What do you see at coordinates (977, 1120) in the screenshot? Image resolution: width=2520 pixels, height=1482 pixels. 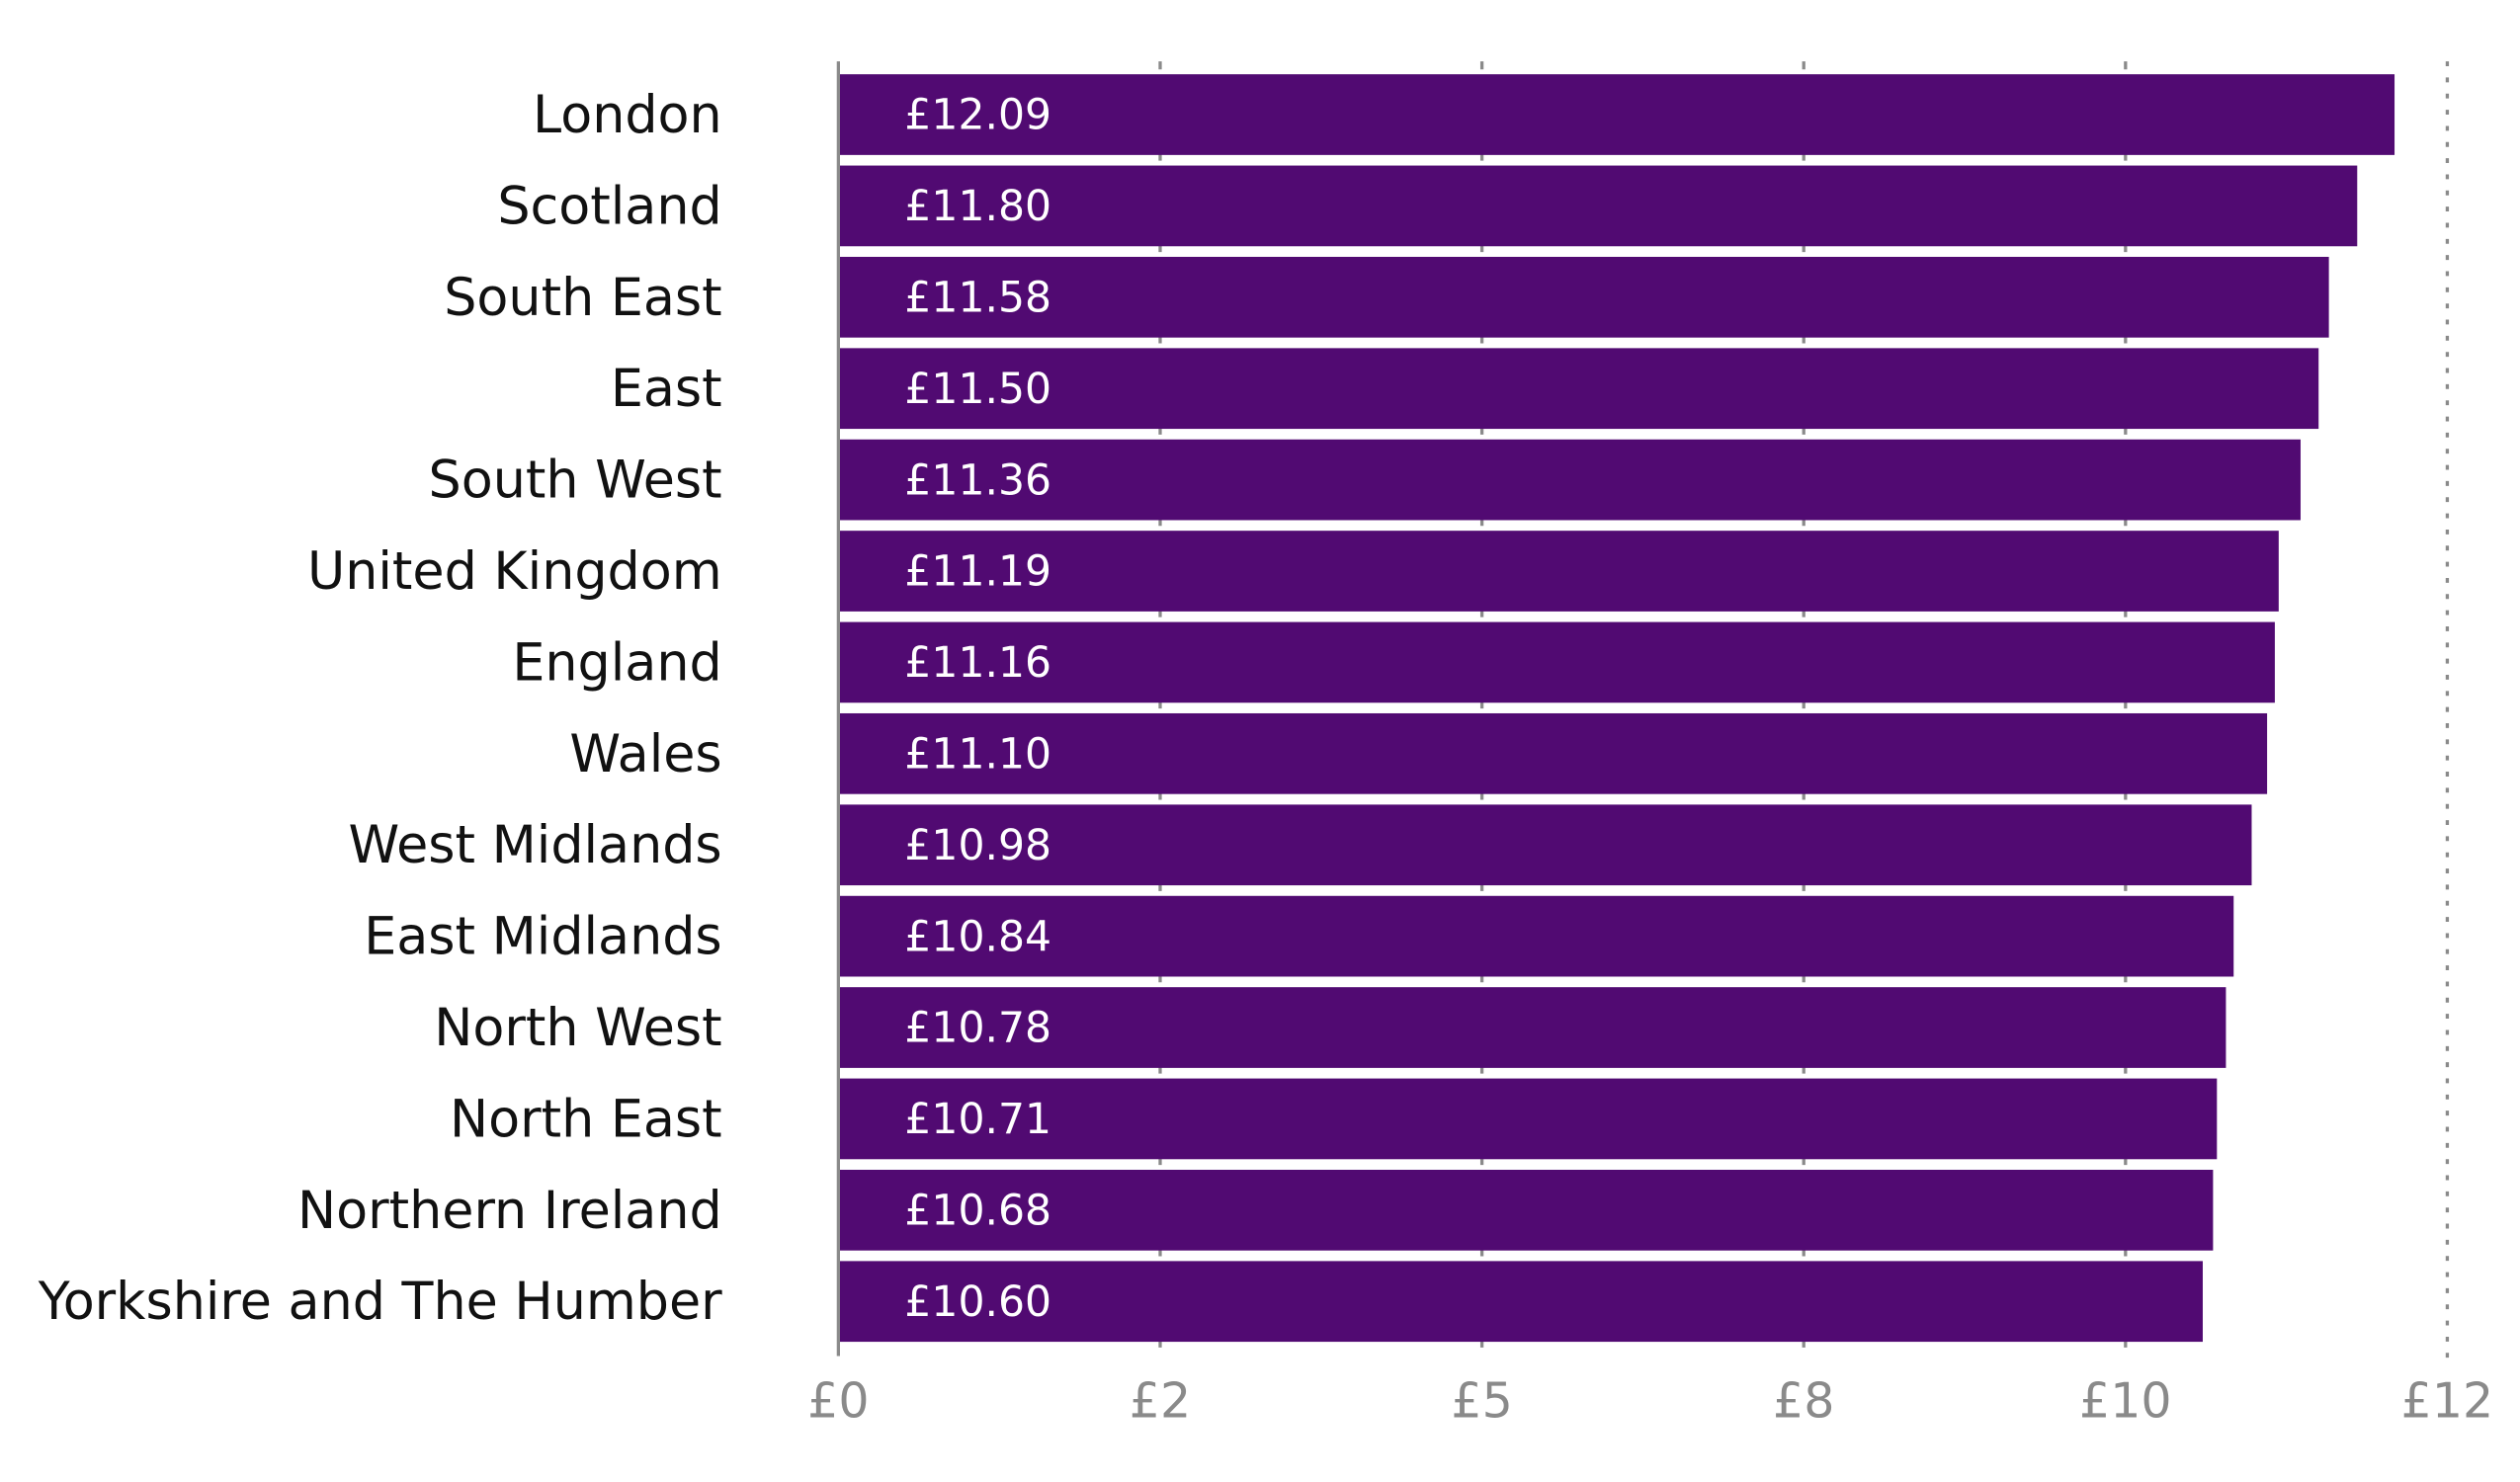 I see `bar-value-label: £10.71` at bounding box center [977, 1120].